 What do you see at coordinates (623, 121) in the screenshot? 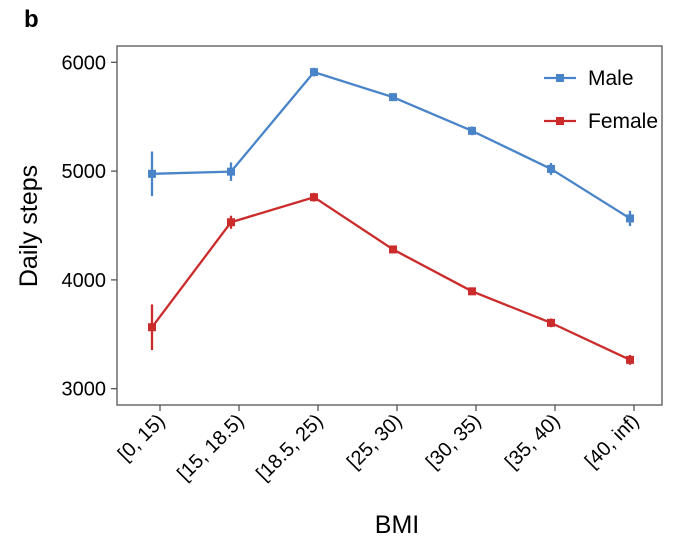
I see `legend-label: Female` at bounding box center [623, 121].